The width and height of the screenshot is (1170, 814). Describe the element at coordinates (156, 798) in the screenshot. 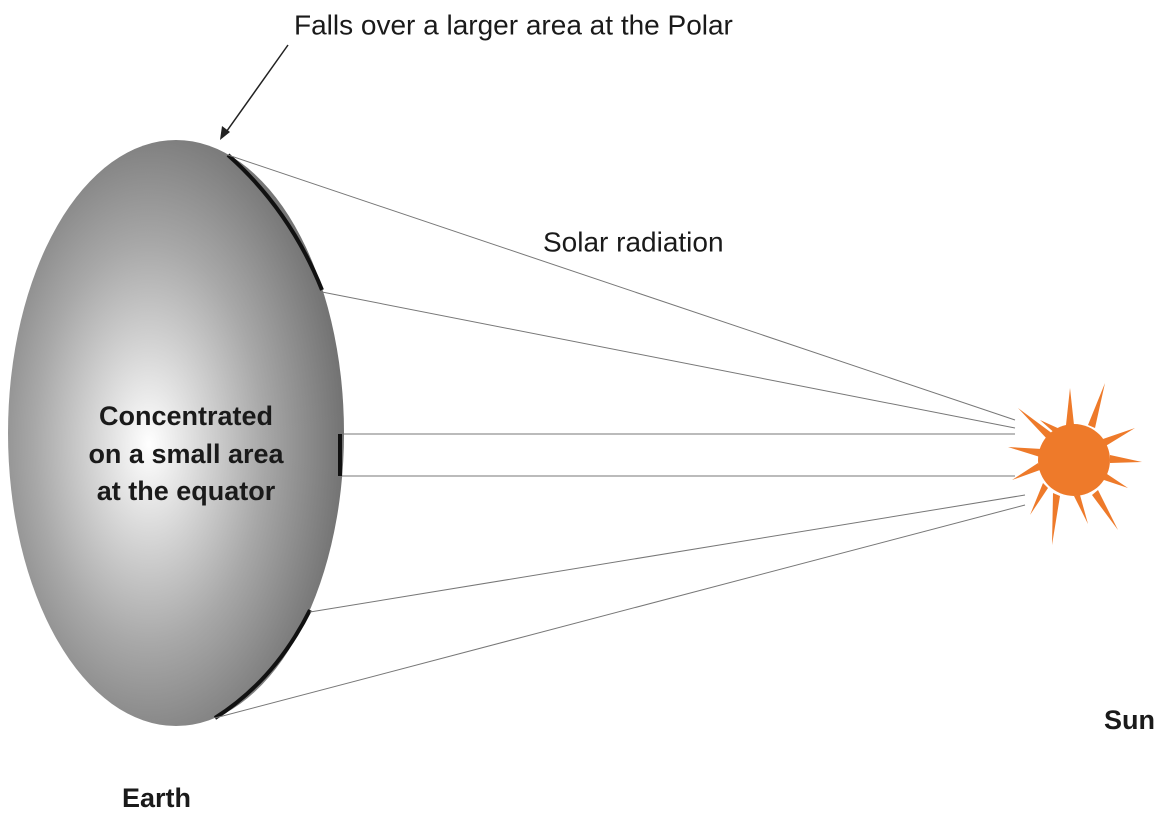

I see `earth-label: Earth` at that location.